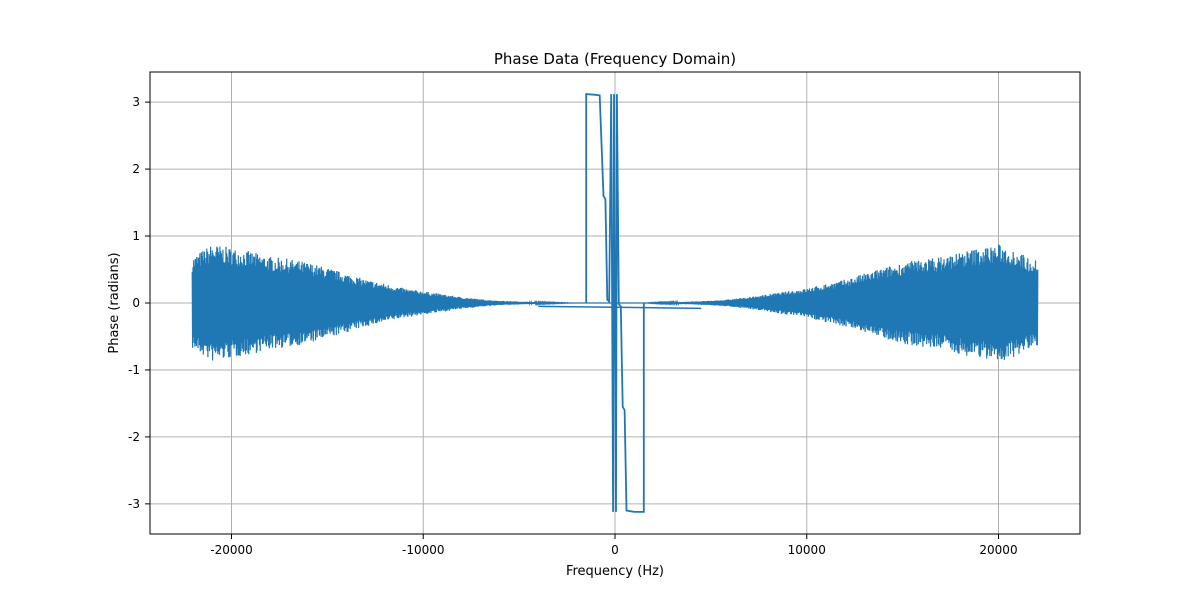 This screenshot has width=1200, height=600. I want to click on x-axis-label: Frequency (Hz), so click(615, 571).